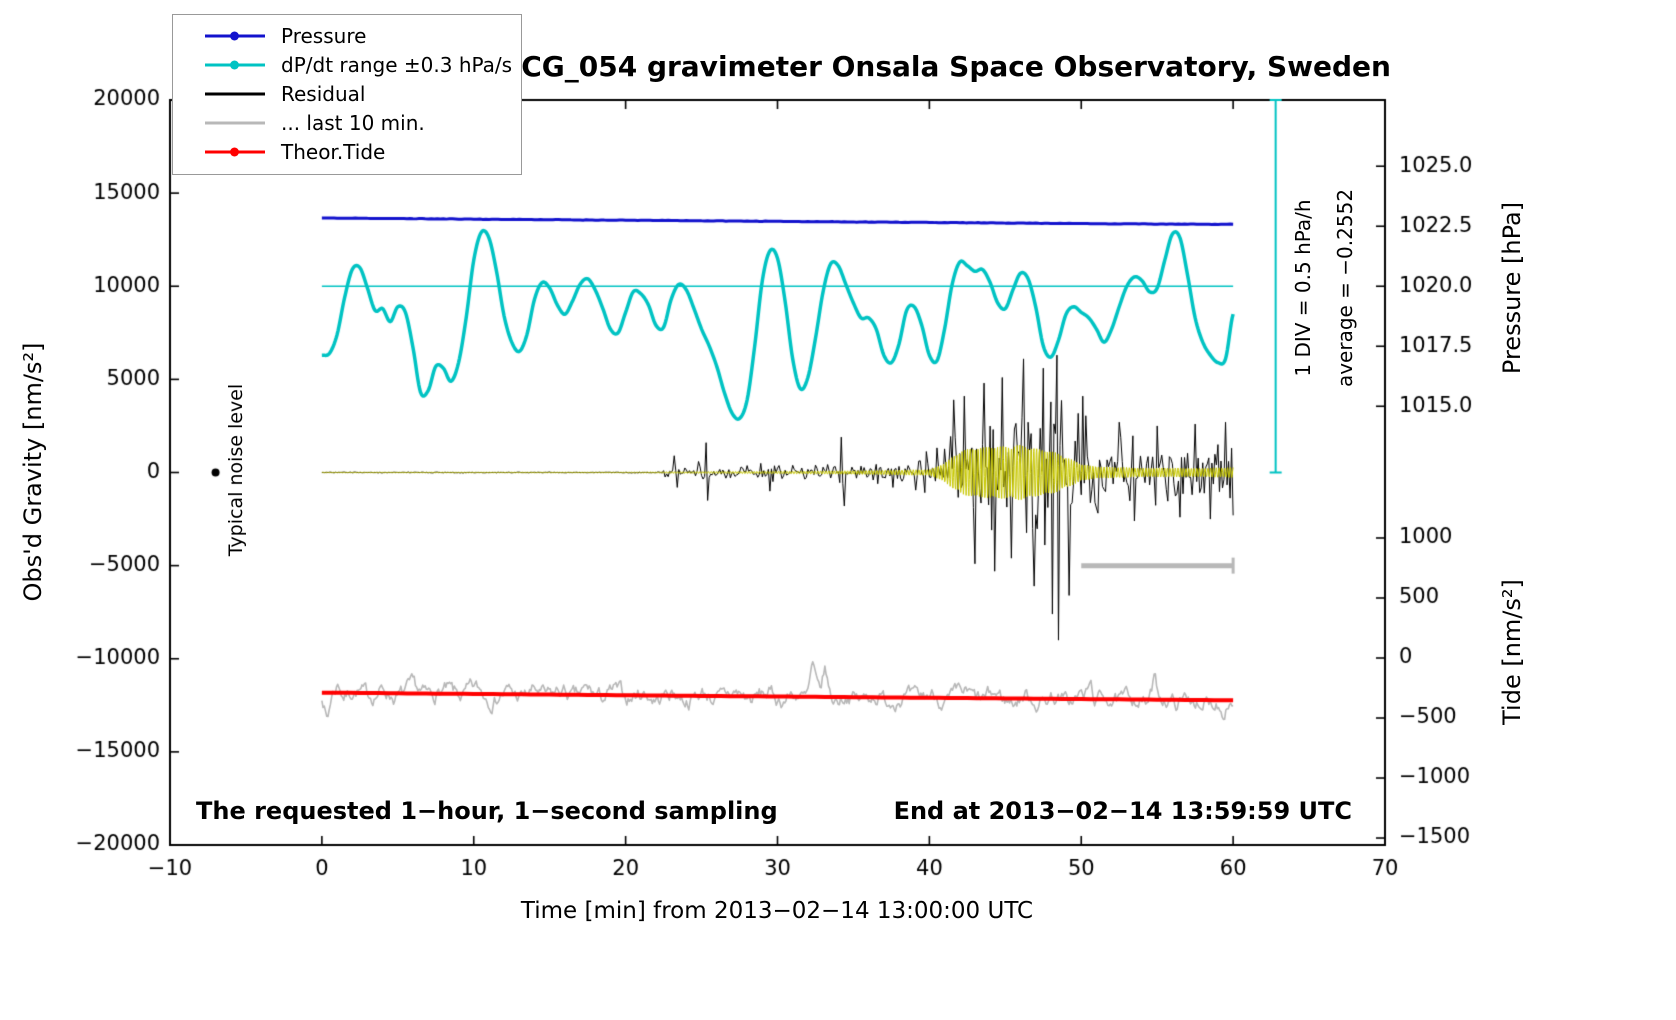  Describe the element at coordinates (1512, 652) in the screenshot. I see `y-axis-label-tide: Tide [nm/s²]` at that location.